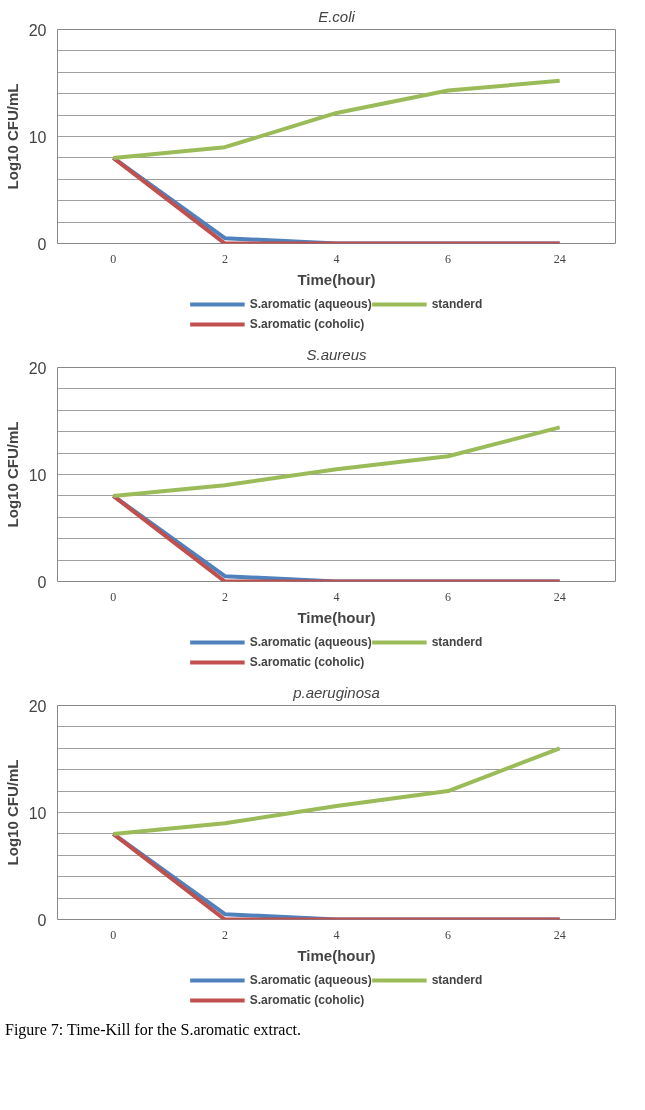 The height and width of the screenshot is (1110, 645). I want to click on chart-title: p.aeruginosa, so click(336, 692).